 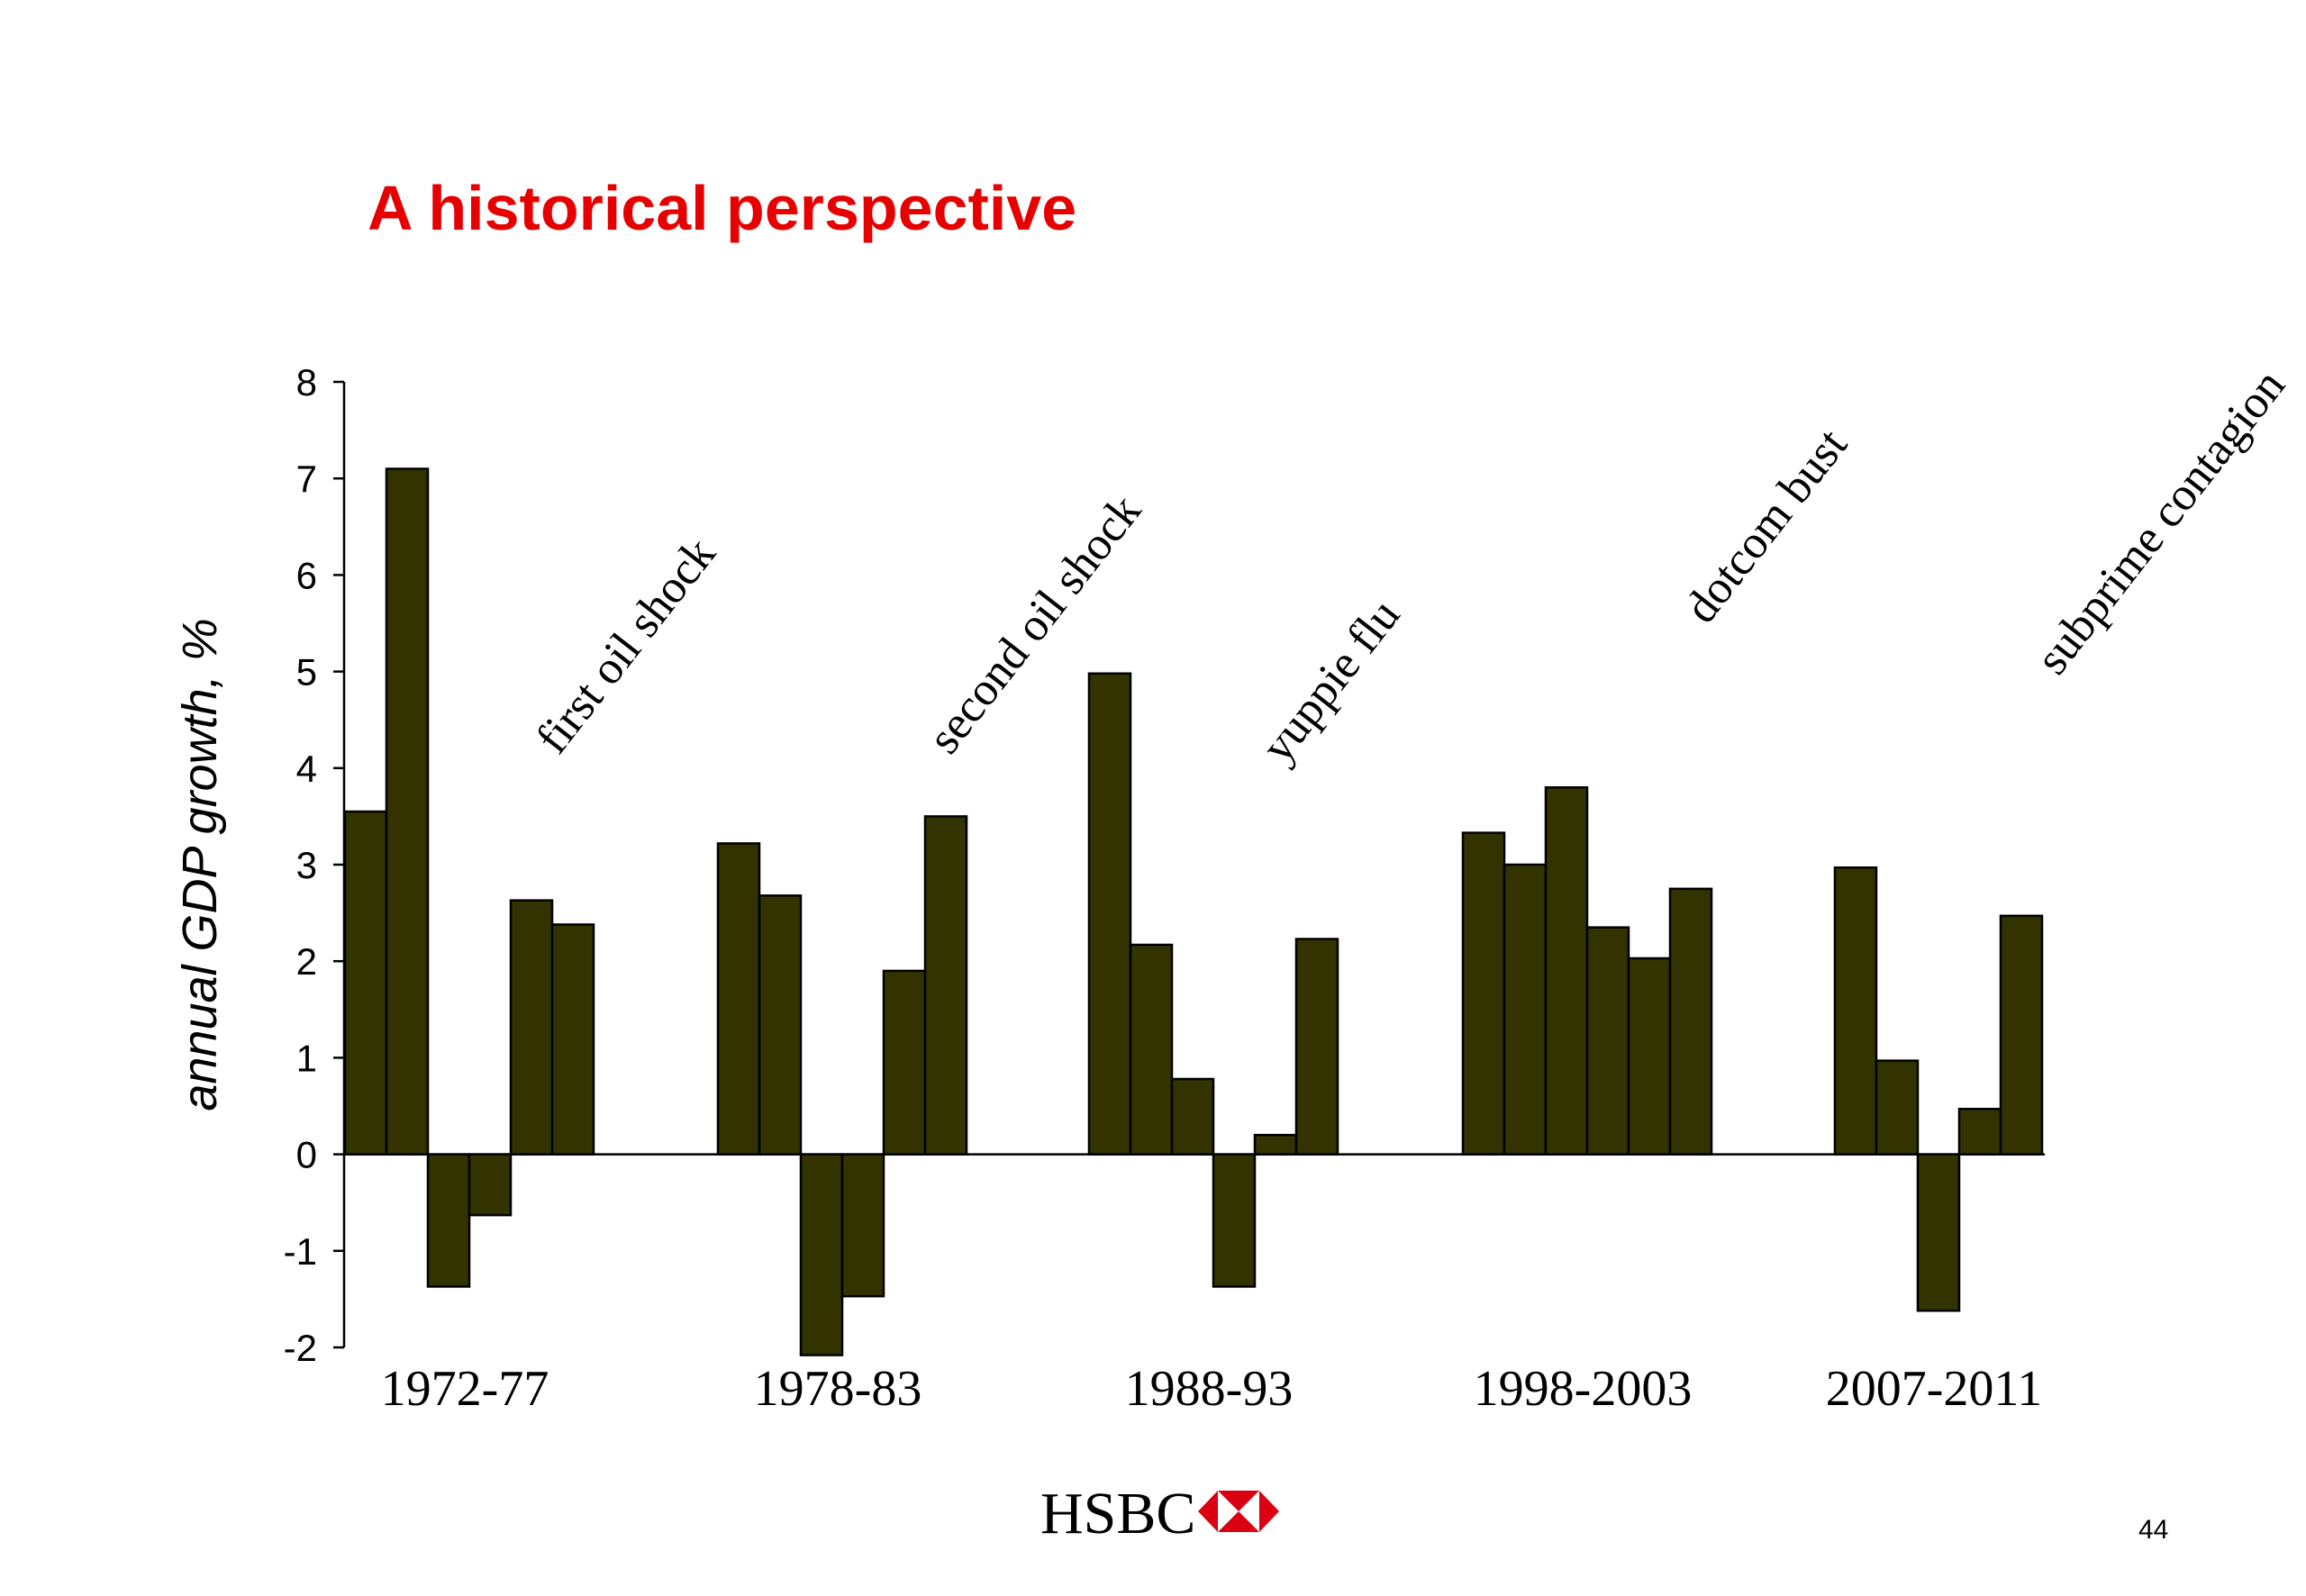 What do you see at coordinates (2161, 522) in the screenshot?
I see `event-annotation: subprime contagion` at bounding box center [2161, 522].